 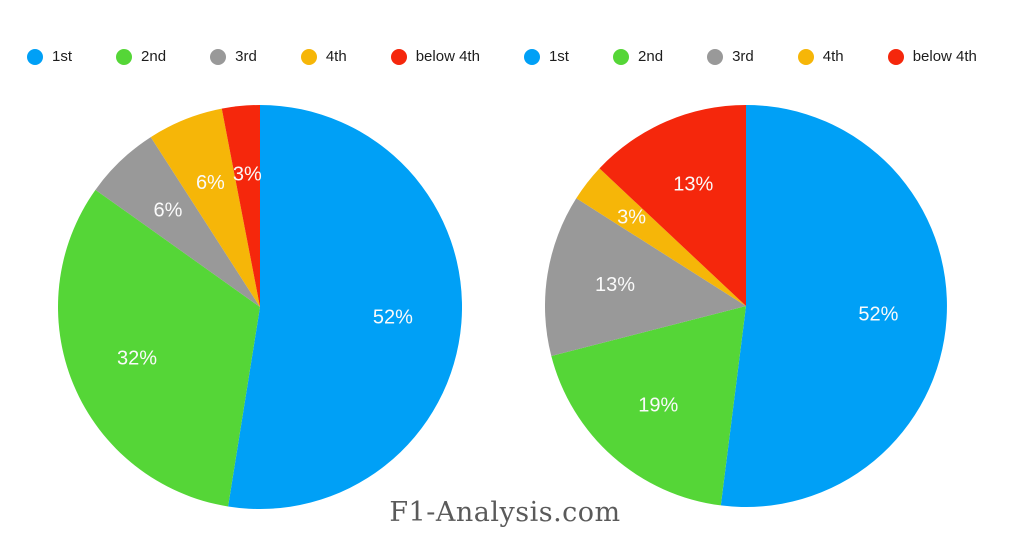 What do you see at coordinates (505, 512) in the screenshot?
I see `watermark-text: F1-Analysis.com` at bounding box center [505, 512].